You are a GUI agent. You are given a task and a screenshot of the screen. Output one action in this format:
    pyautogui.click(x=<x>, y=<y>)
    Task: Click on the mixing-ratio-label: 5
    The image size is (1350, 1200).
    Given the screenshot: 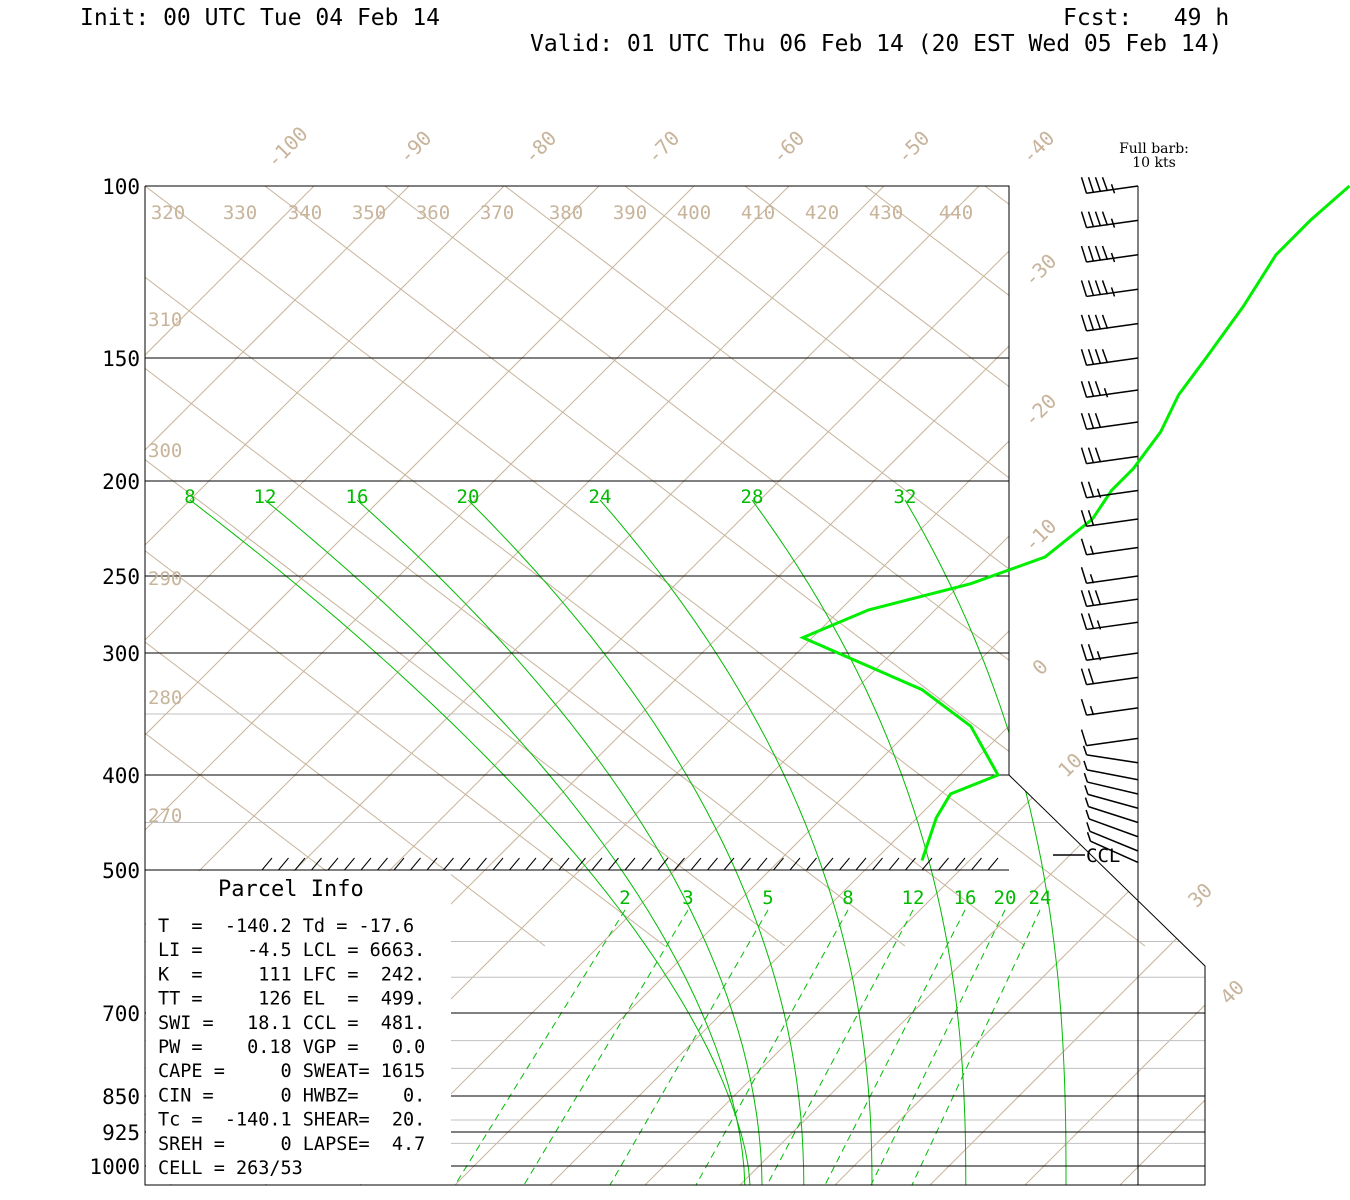 What is the action you would take?
    pyautogui.click(x=767, y=898)
    